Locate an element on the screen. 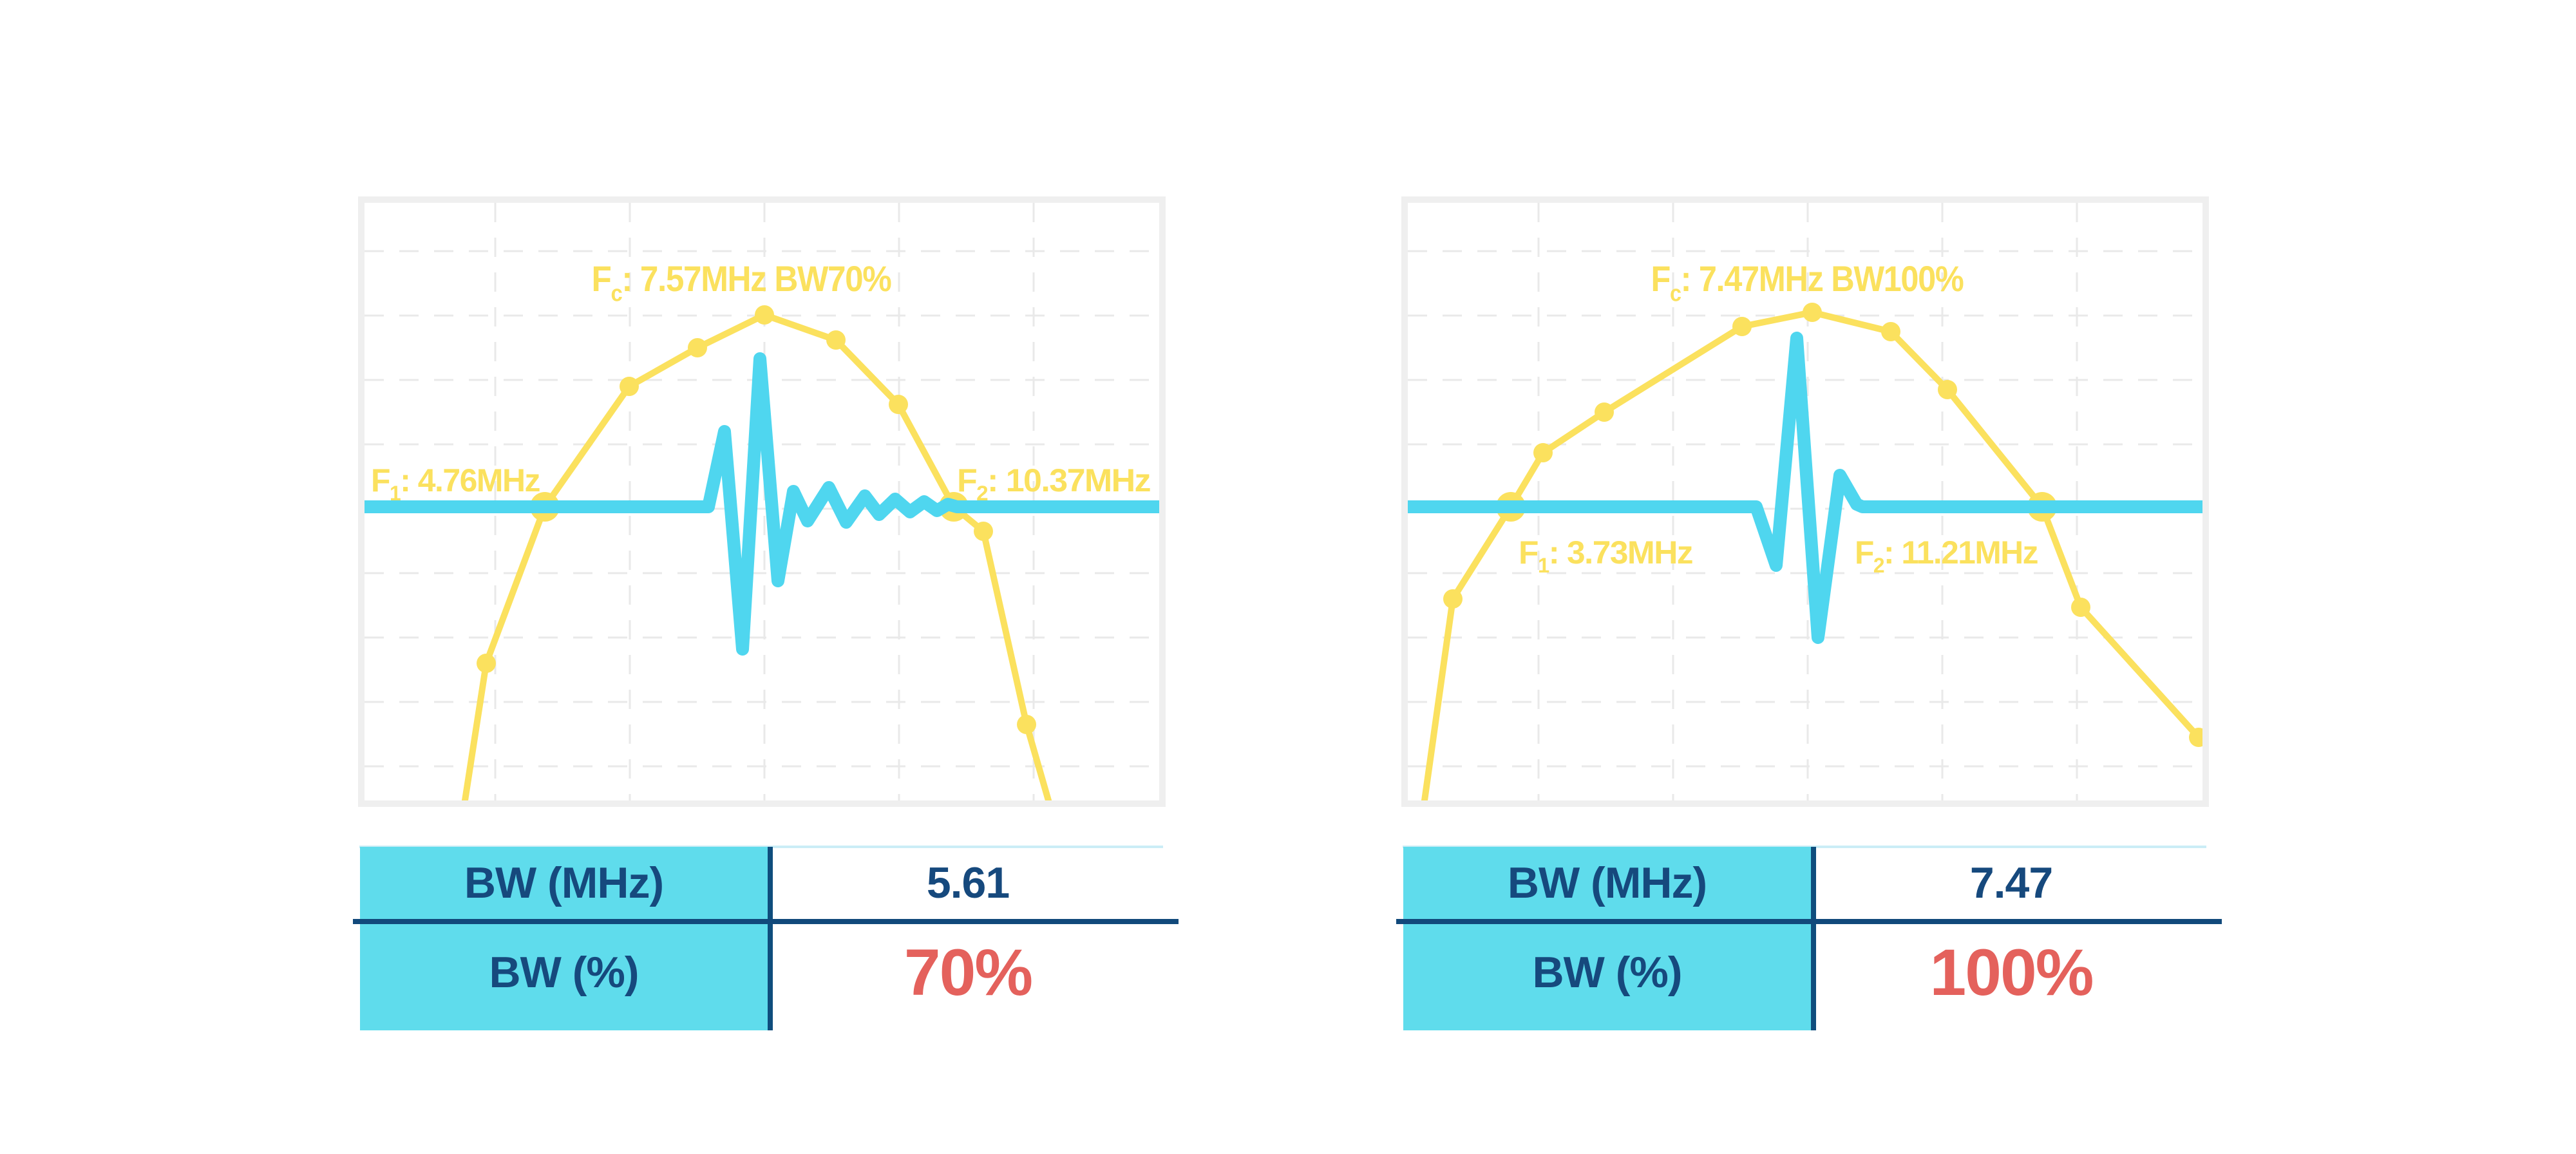  f1-label: F1: 4.76MHz is located at coordinates (455, 483).